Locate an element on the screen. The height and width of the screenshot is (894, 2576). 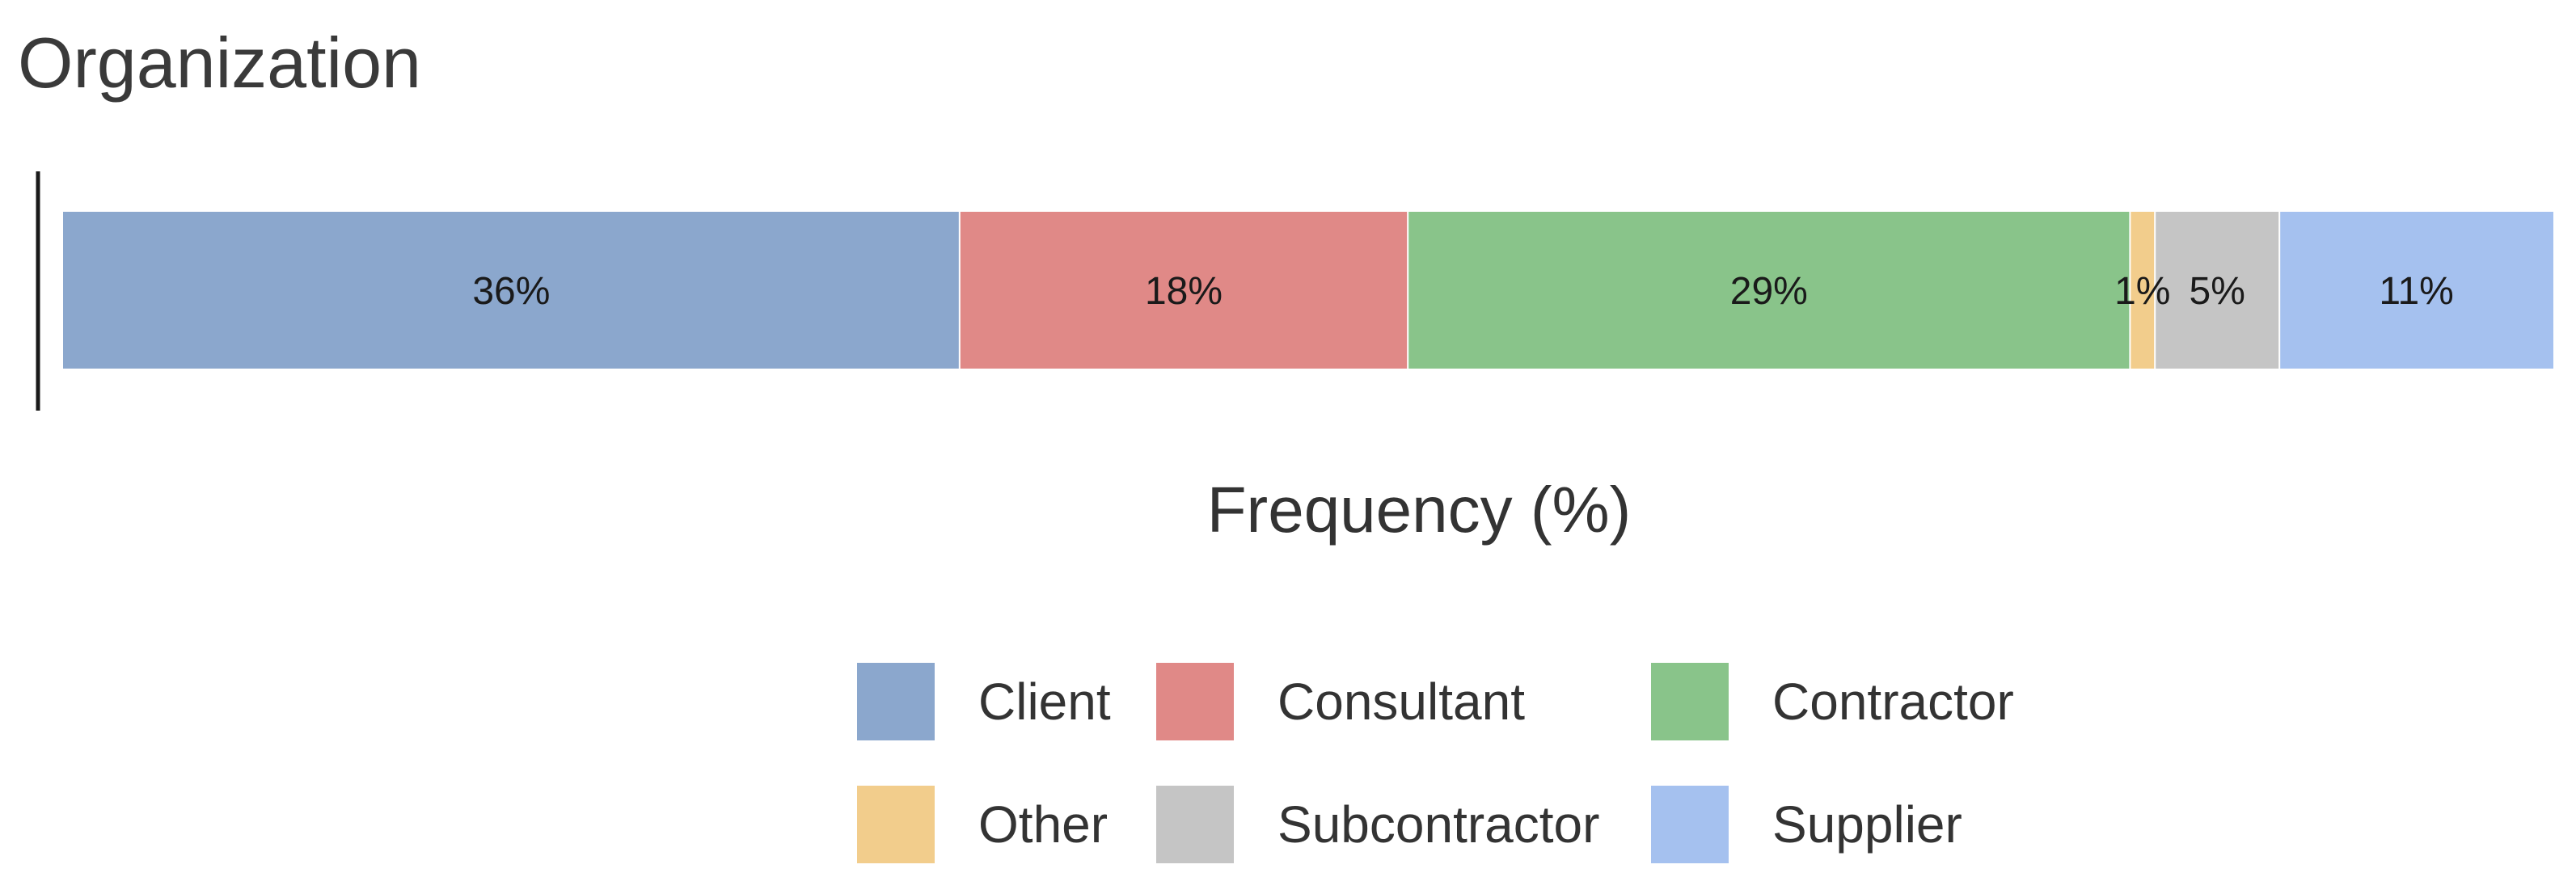
data-label-consultant: 18% is located at coordinates (1184, 291).